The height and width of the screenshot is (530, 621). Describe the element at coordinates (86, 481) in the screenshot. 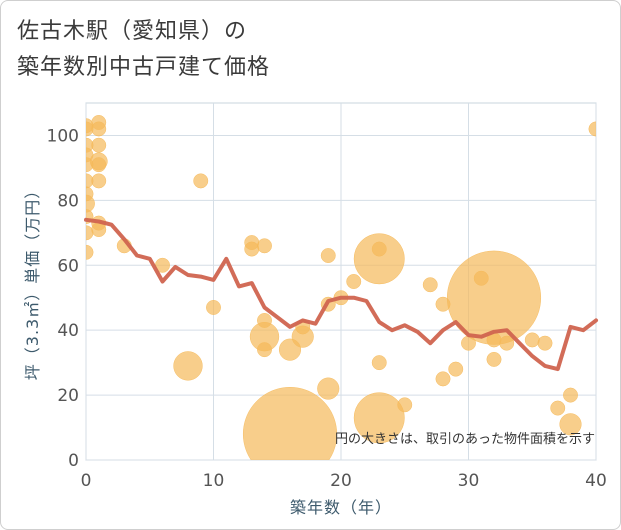

I see `x-tick-label: 0` at that location.